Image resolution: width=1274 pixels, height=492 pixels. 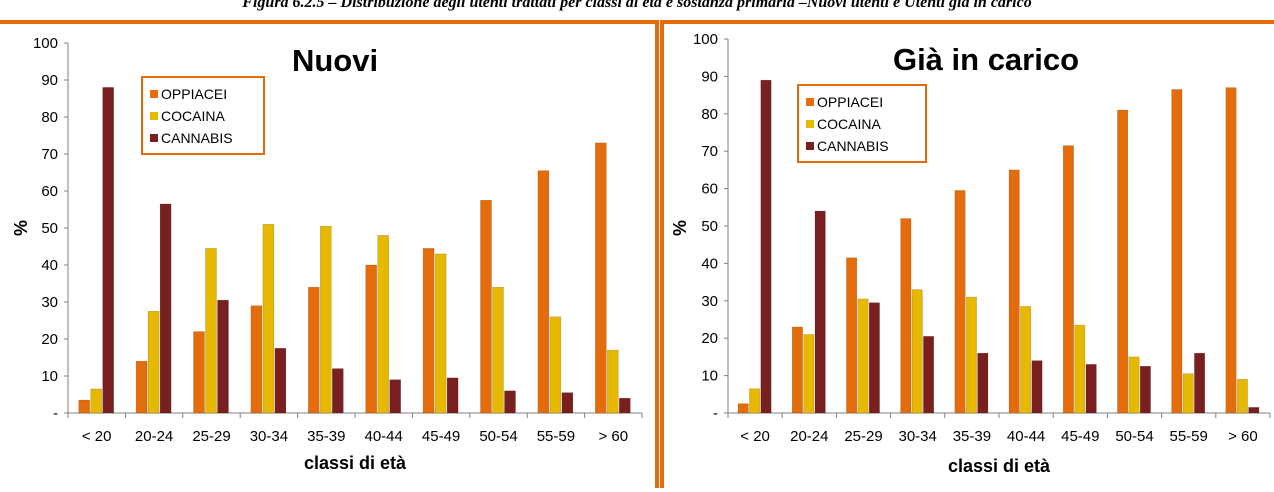 I want to click on y-tick-label: 100, so click(x=705, y=39).